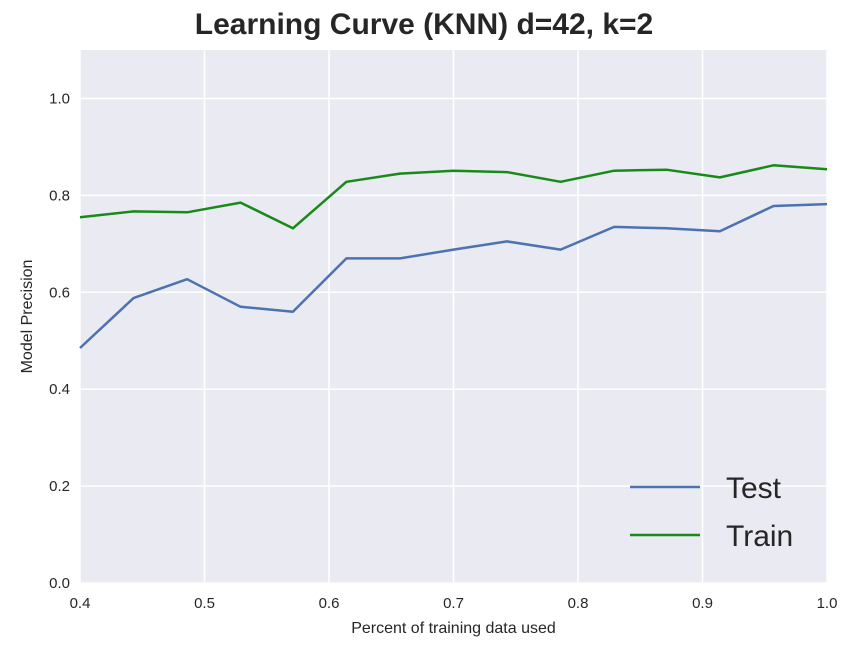 The height and width of the screenshot is (650, 848). What do you see at coordinates (453, 628) in the screenshot?
I see `x-axis-label: Percent of training data used` at bounding box center [453, 628].